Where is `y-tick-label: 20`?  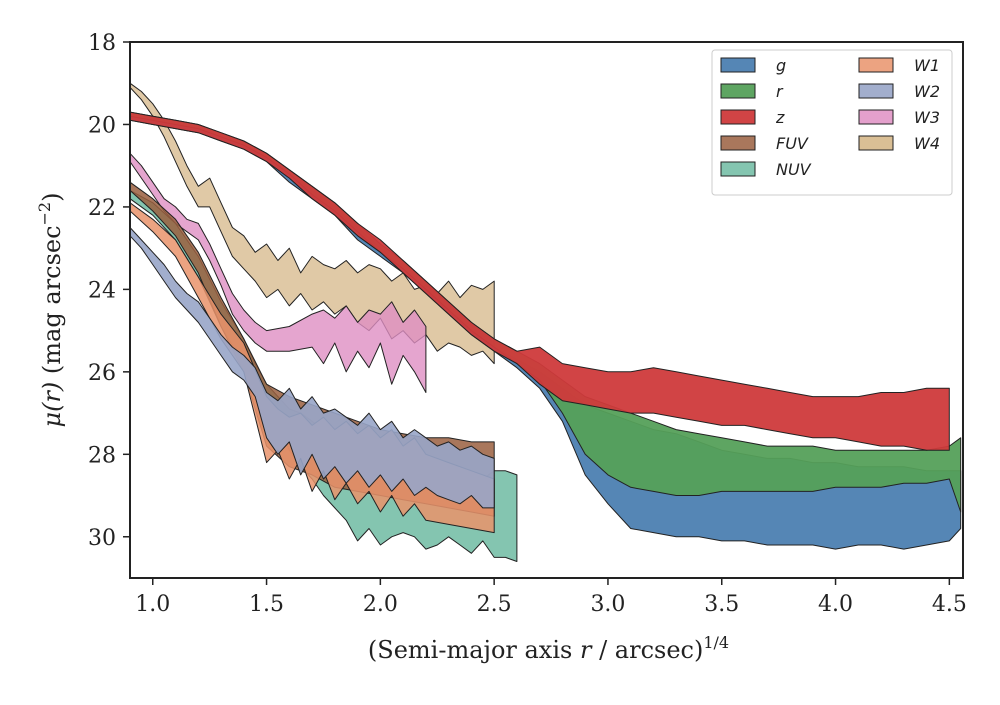
y-tick-label: 20 is located at coordinates (102, 125).